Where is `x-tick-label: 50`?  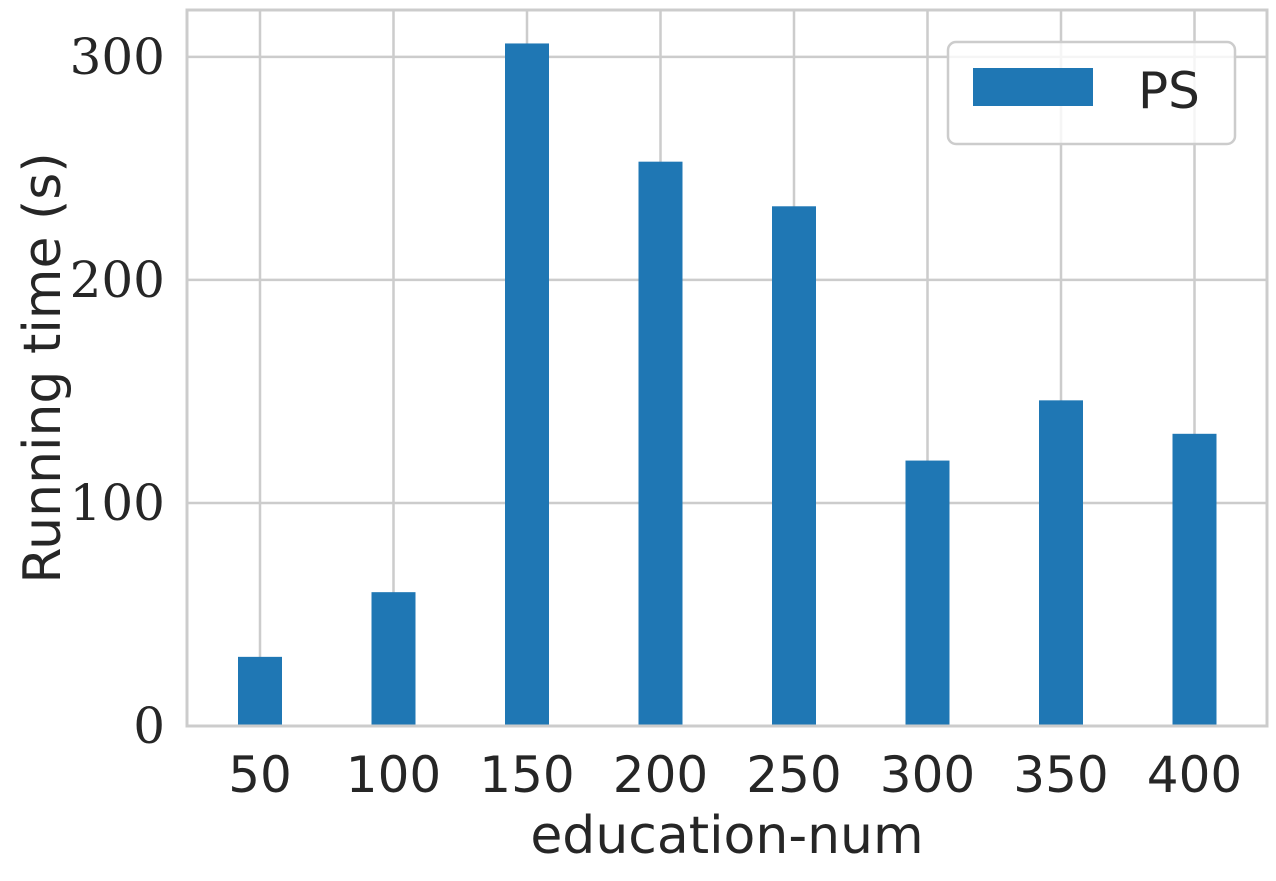 x-tick-label: 50 is located at coordinates (260, 775).